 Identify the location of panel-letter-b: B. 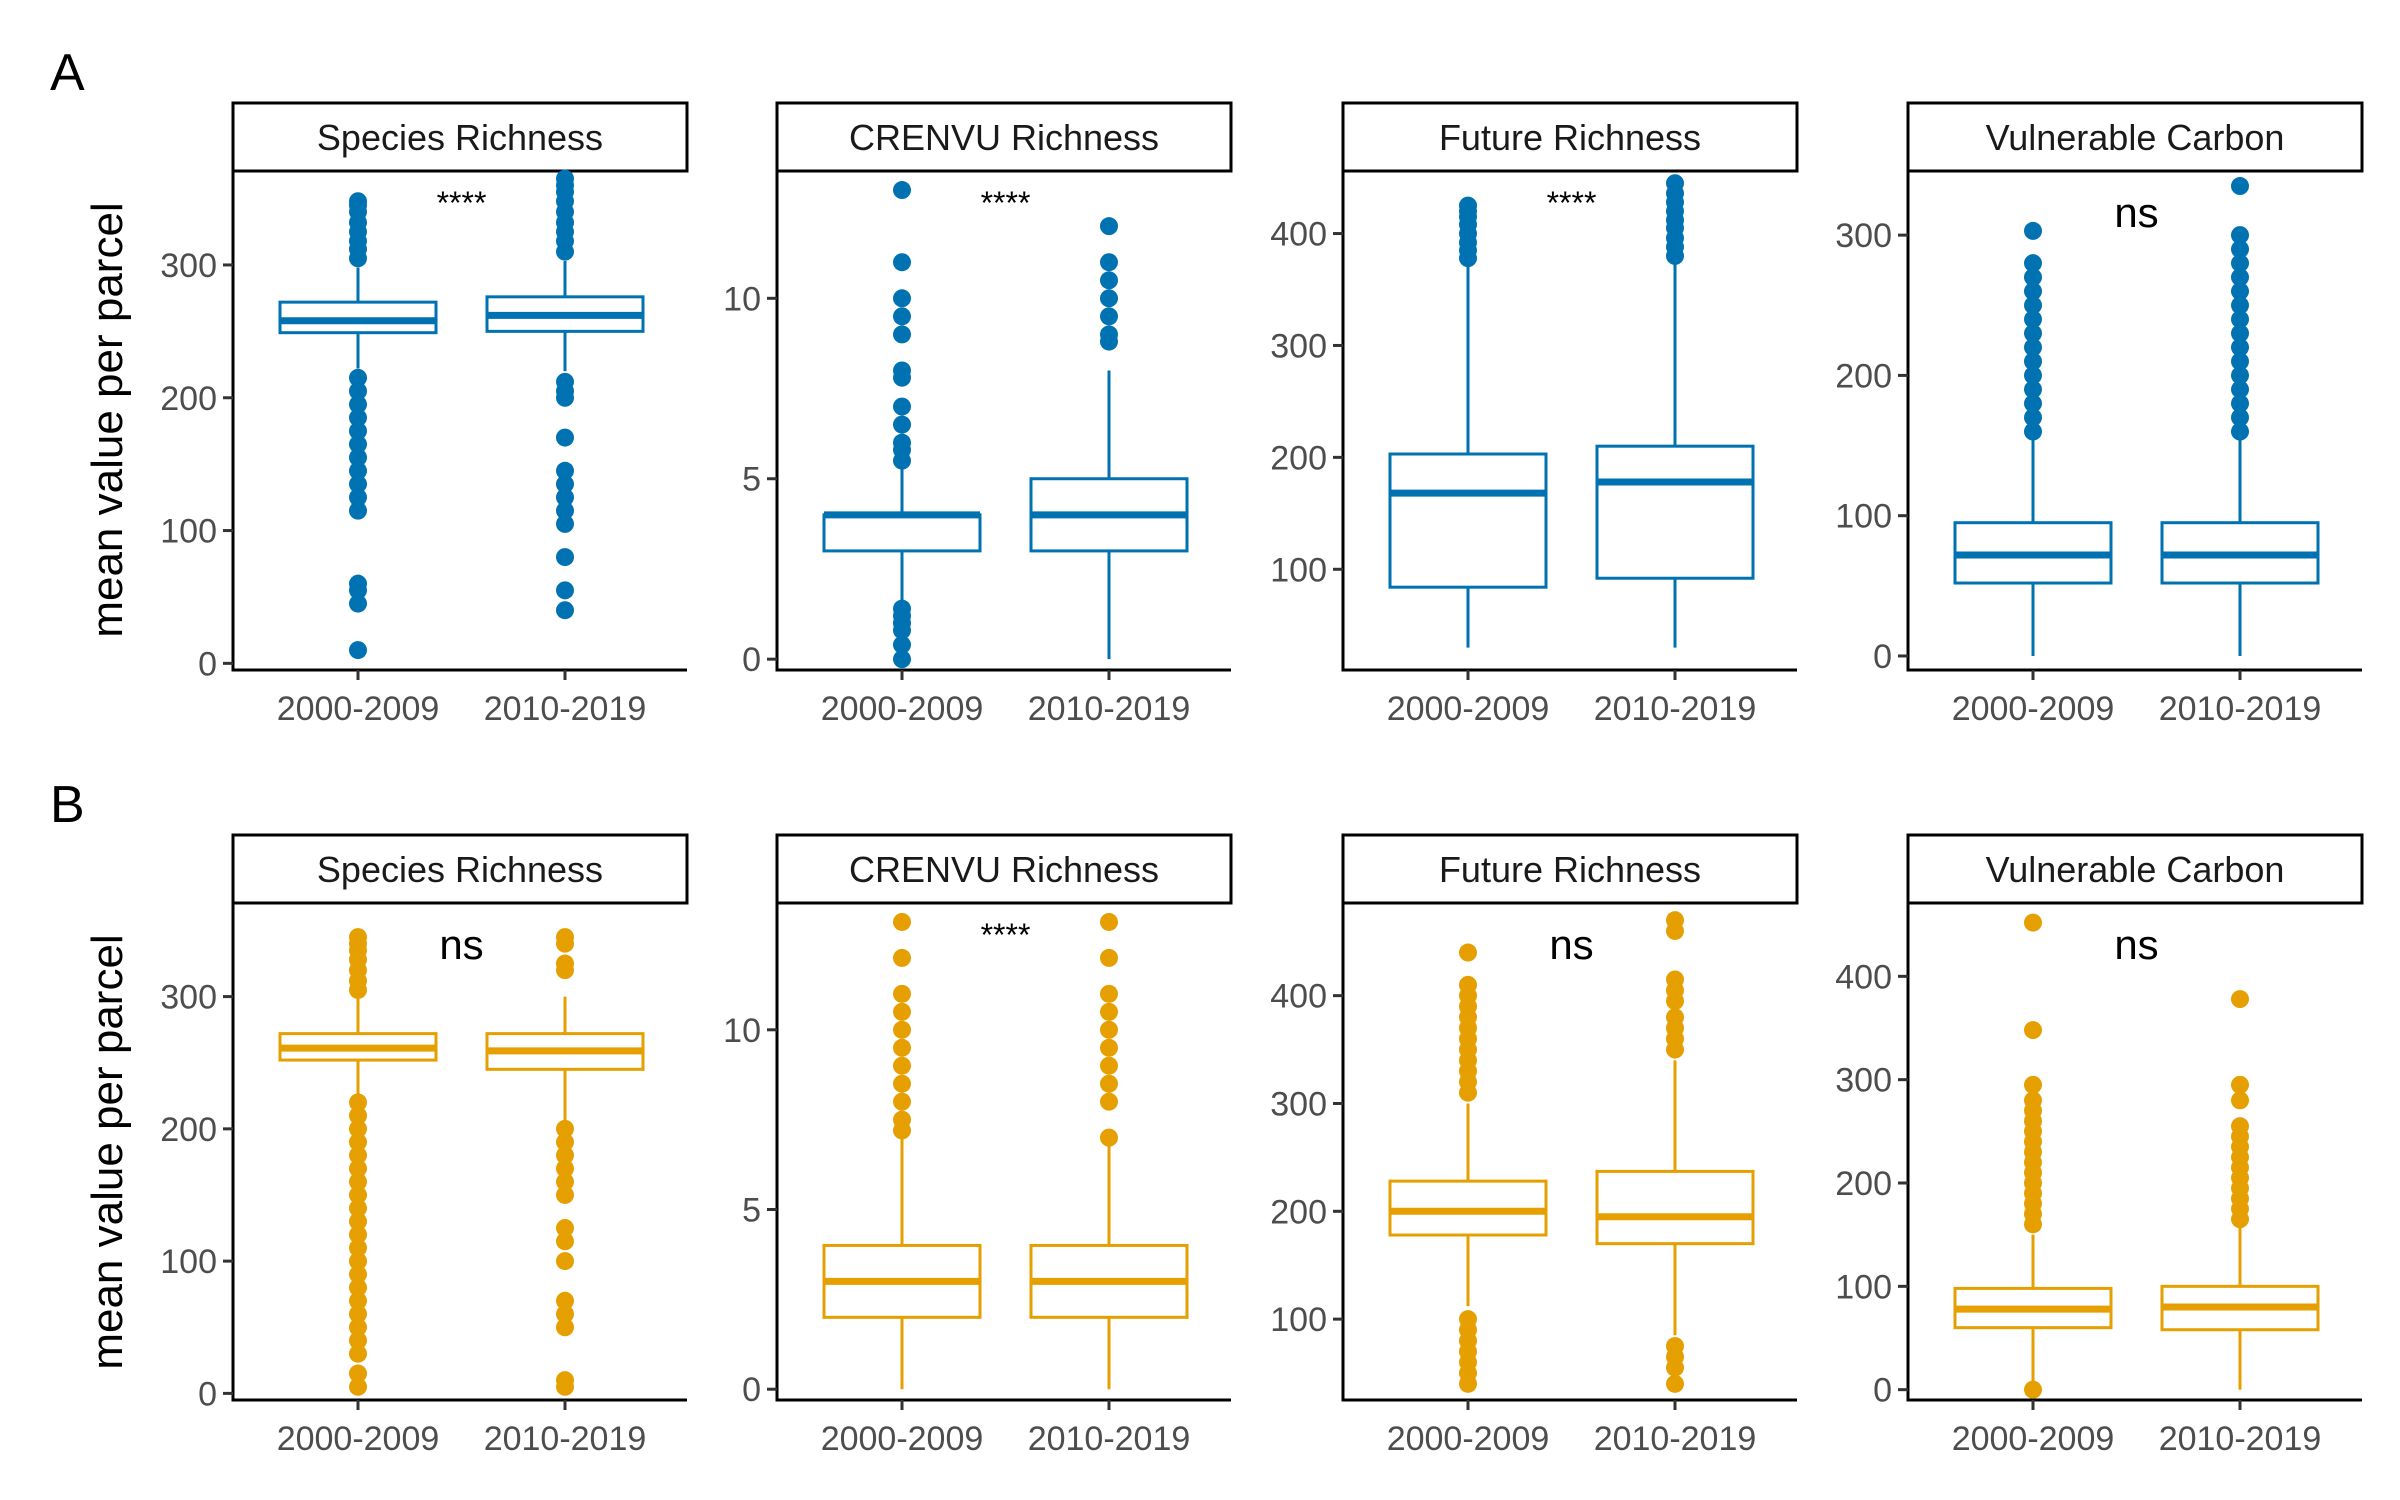
(67, 805).